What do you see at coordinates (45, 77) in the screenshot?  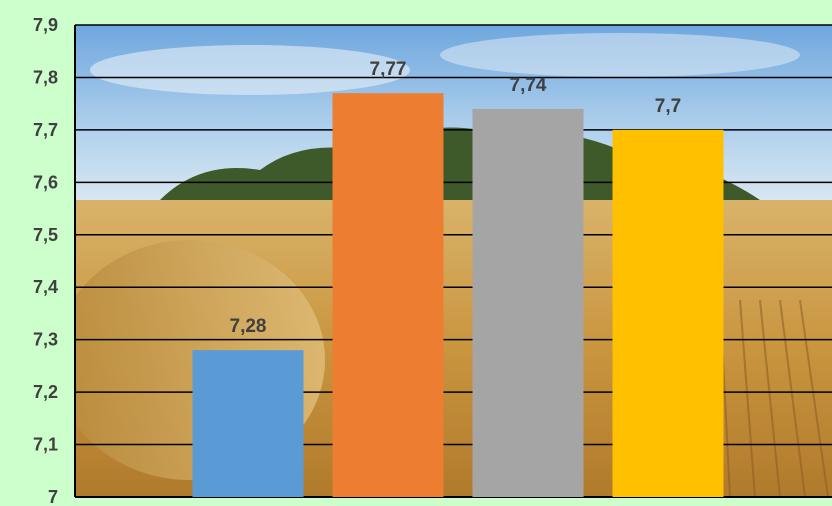 I see `y-tick-label: 7,8` at bounding box center [45, 77].